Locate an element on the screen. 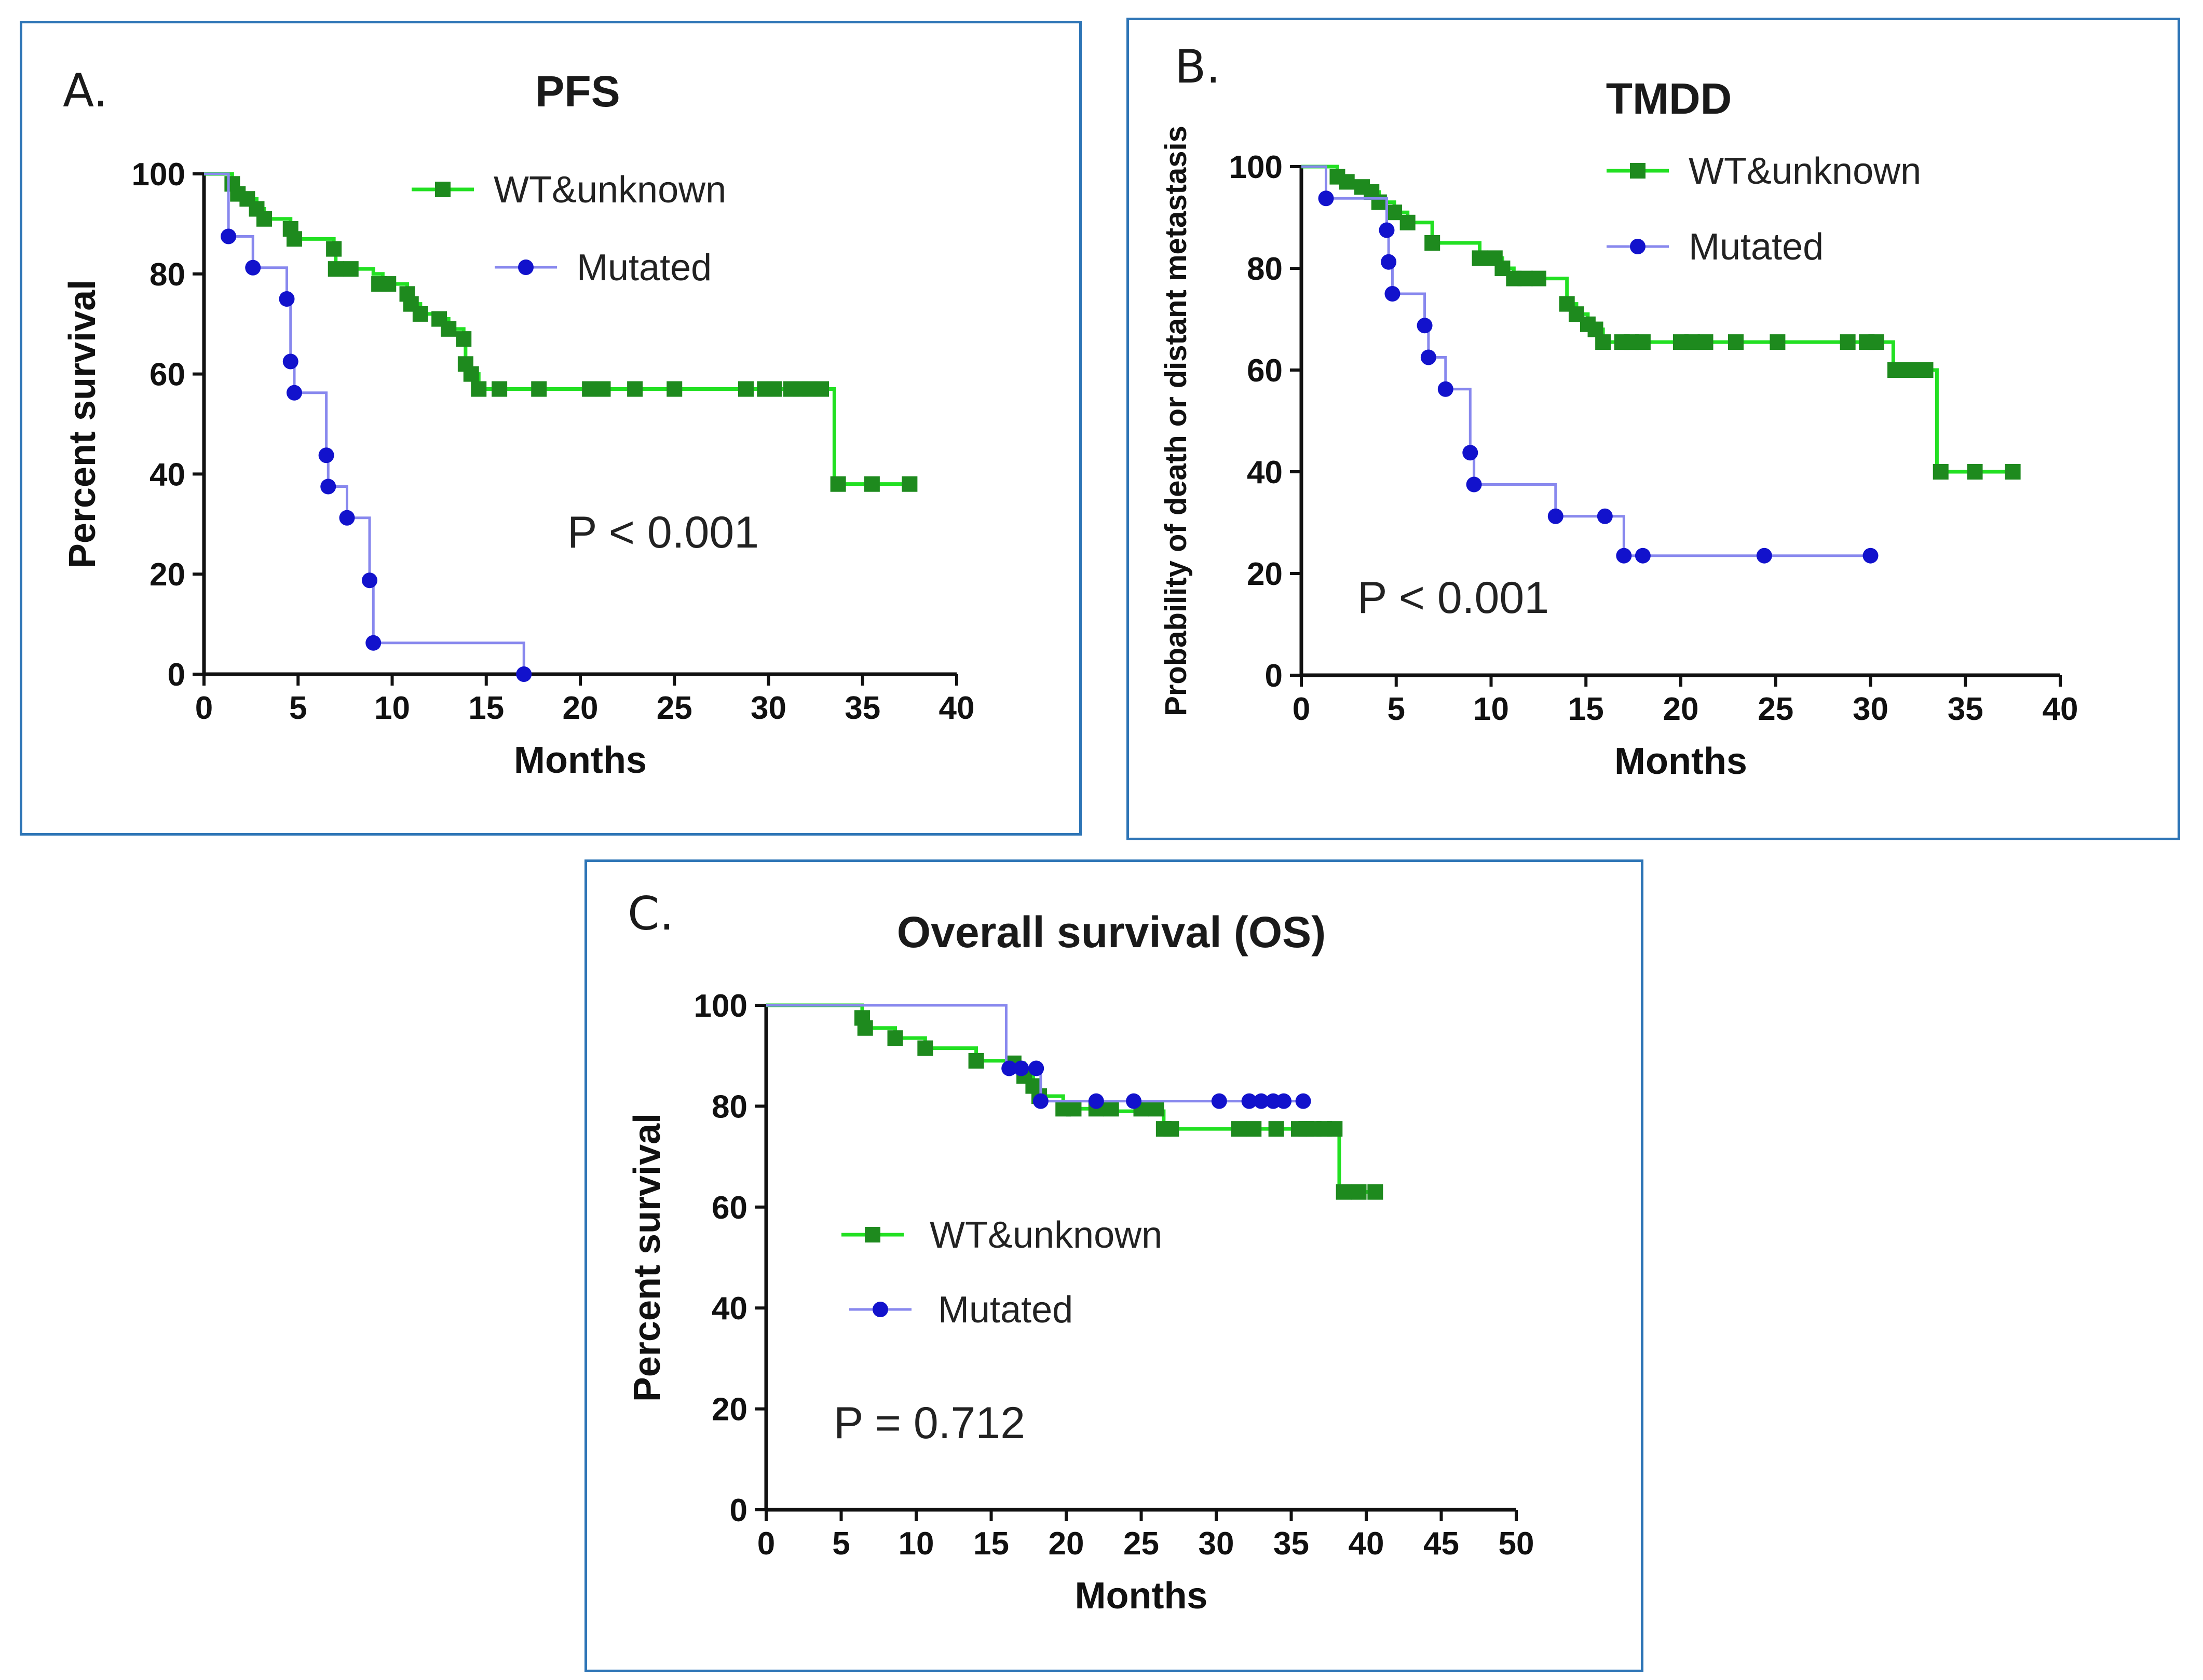 This screenshot has height=1680, width=2203. x-tick-label: 0 is located at coordinates (204, 708).